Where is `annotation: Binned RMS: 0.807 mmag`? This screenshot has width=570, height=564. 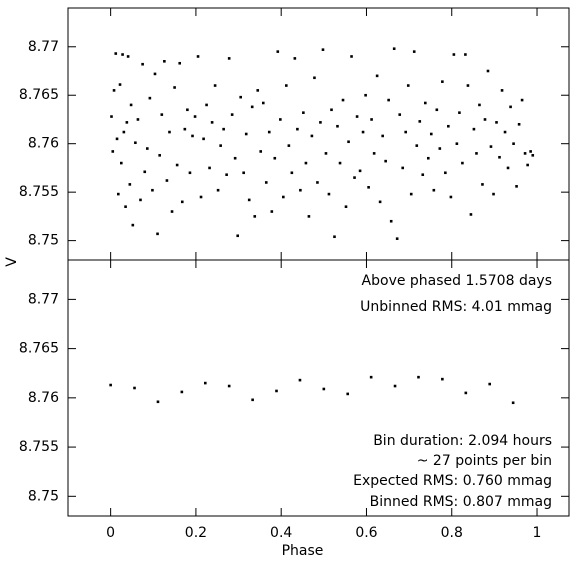 annotation: Binned RMS: 0.807 mmag is located at coordinates (461, 502).